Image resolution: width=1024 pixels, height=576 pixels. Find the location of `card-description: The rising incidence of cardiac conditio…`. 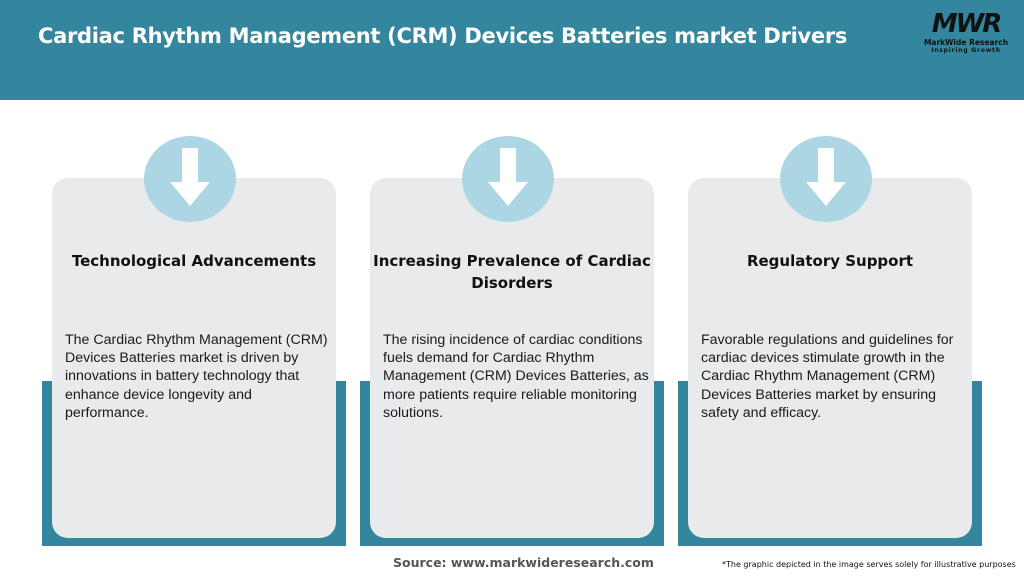

card-description: The rising incidence of cardiac conditio… is located at coordinates (516, 376).